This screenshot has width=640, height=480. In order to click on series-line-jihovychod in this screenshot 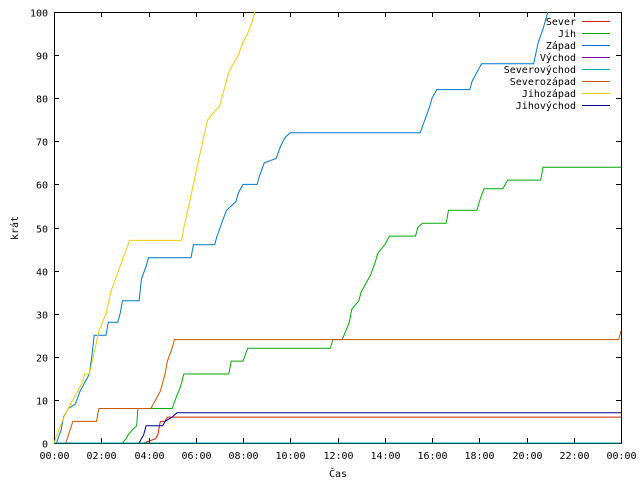, I will do `click(379, 428)`.